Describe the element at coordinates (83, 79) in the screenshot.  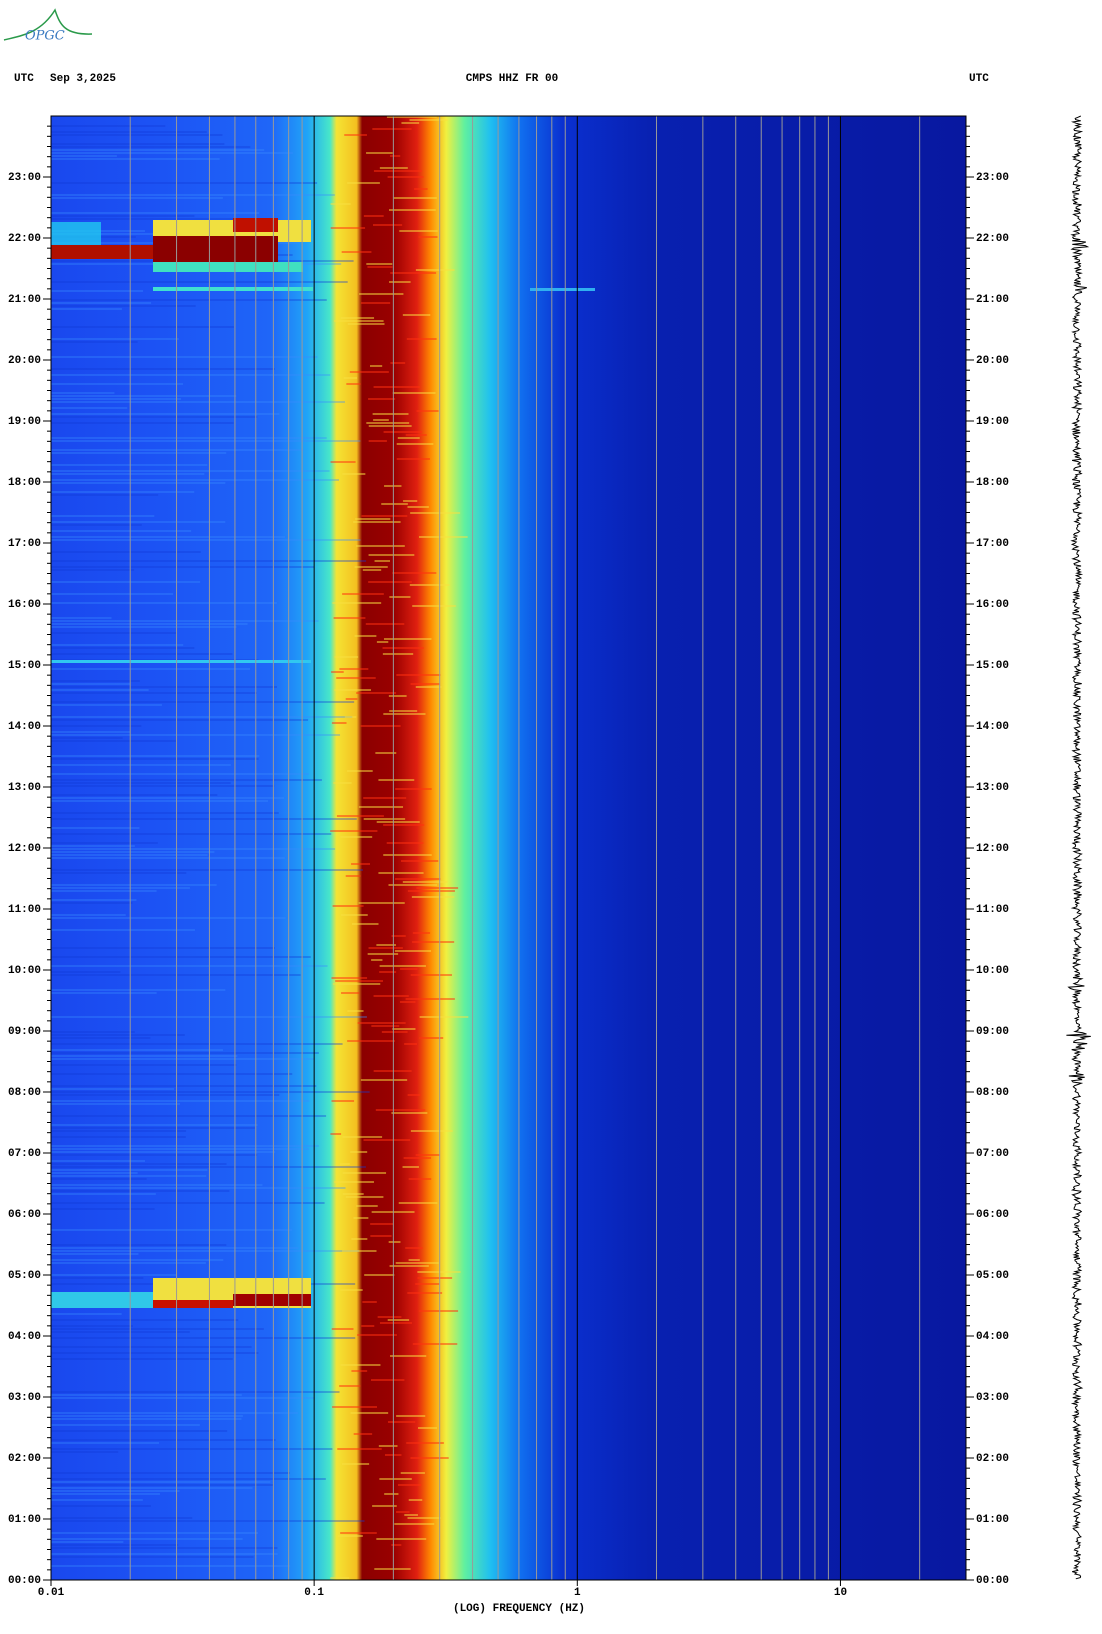
I see `date: Sep 3,2025` at that location.